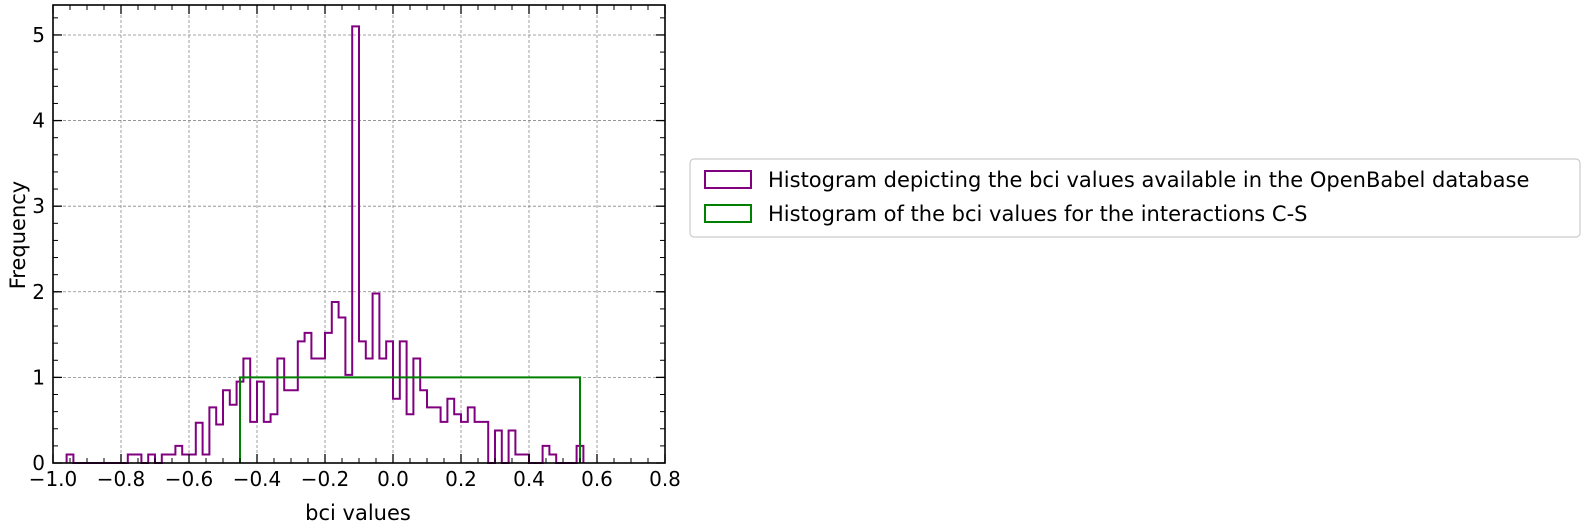  What do you see at coordinates (257, 479) in the screenshot?
I see `x-tick-label: −0.4` at bounding box center [257, 479].